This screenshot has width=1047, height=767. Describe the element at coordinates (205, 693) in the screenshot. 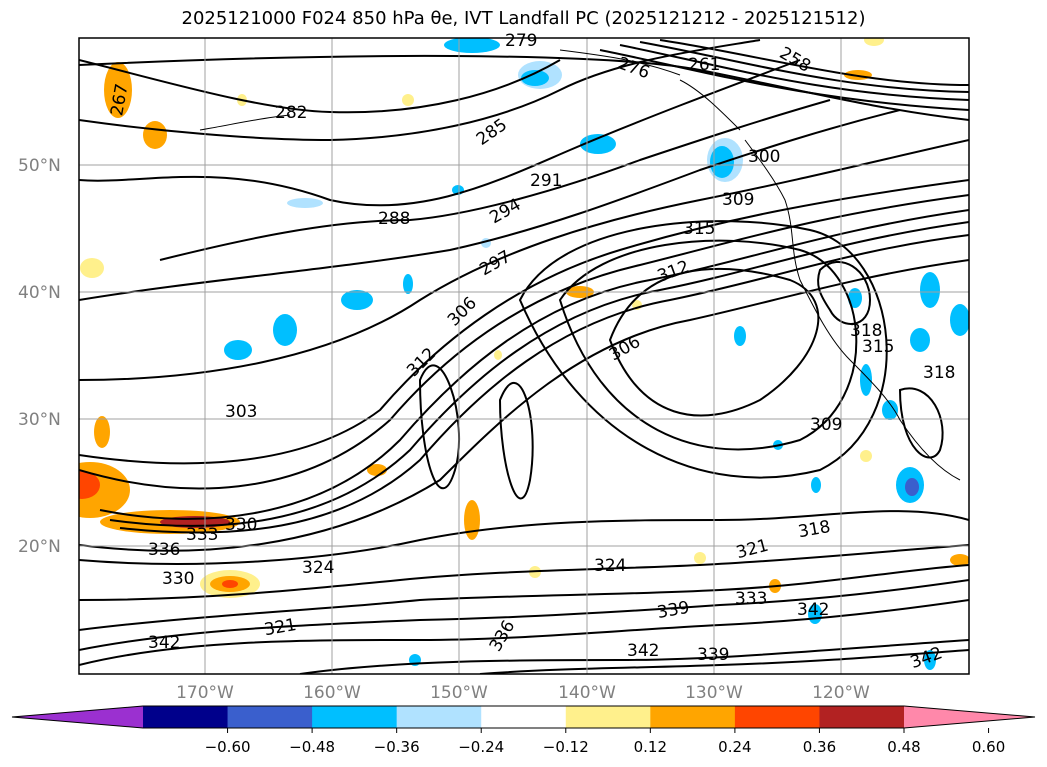

I see `lon-tick-label: 170°W` at that location.